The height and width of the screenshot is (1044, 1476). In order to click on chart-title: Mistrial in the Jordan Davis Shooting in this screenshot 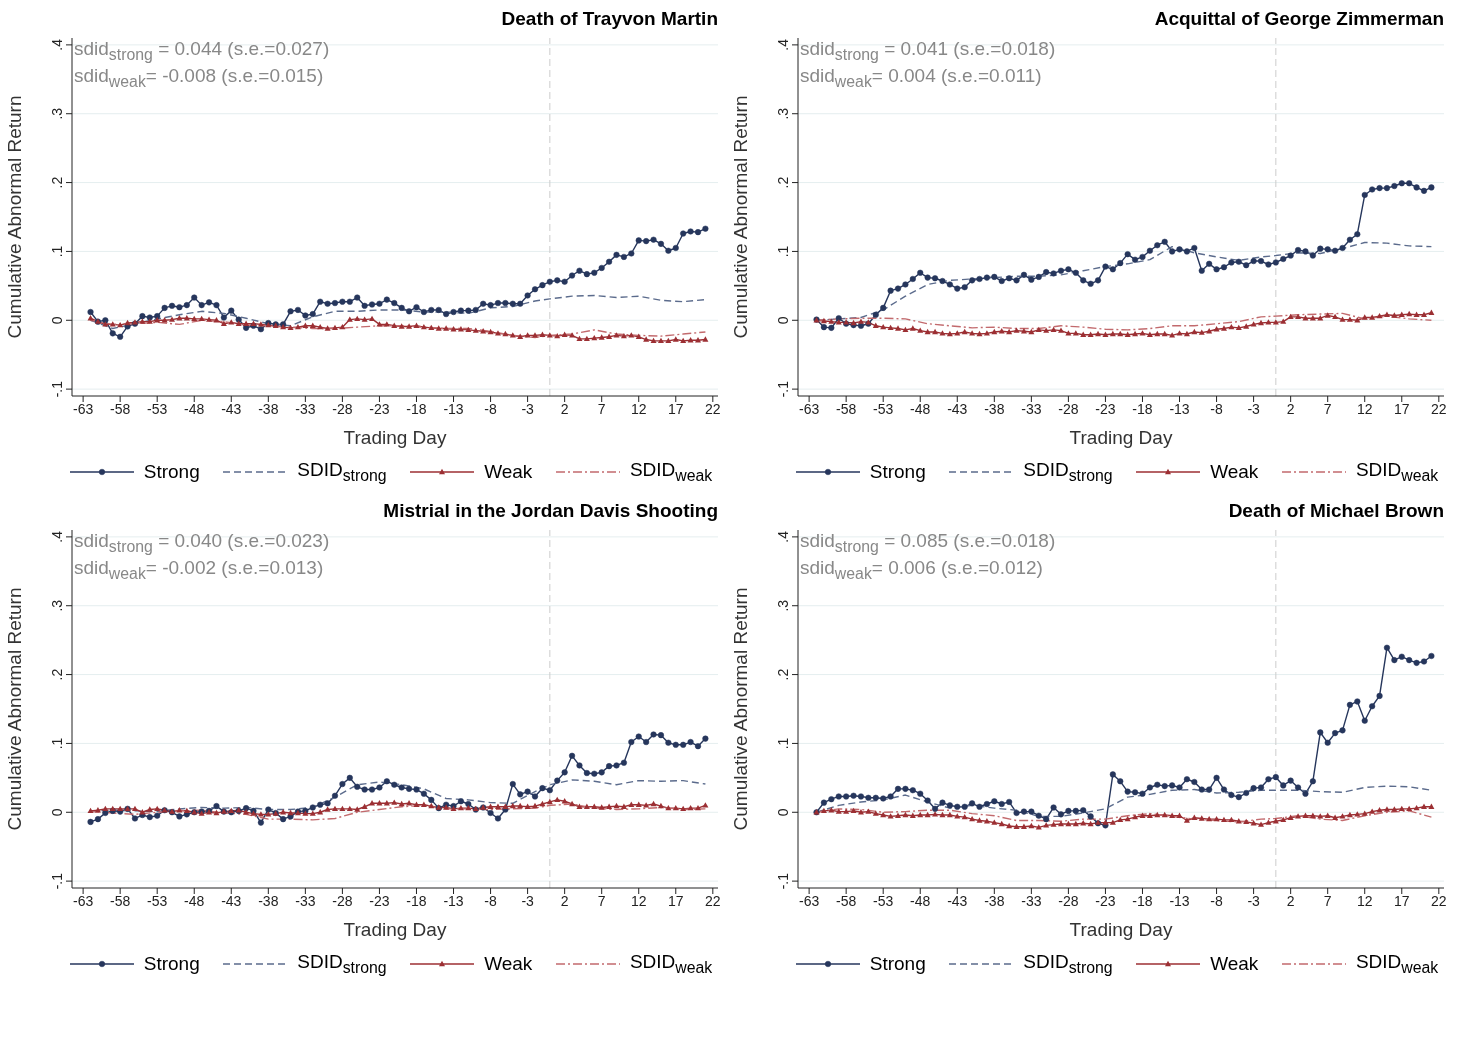, I will do `click(550, 511)`.